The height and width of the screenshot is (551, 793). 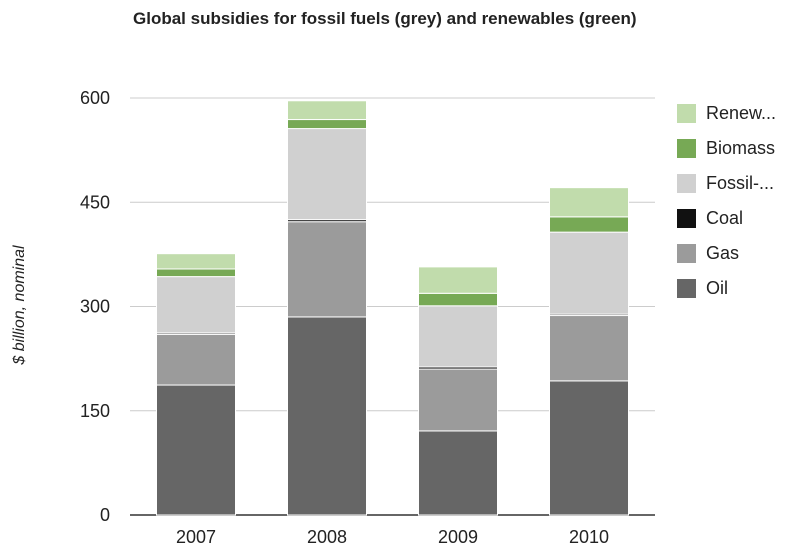 What do you see at coordinates (458, 400) in the screenshot?
I see `bar-2009-gas` at bounding box center [458, 400].